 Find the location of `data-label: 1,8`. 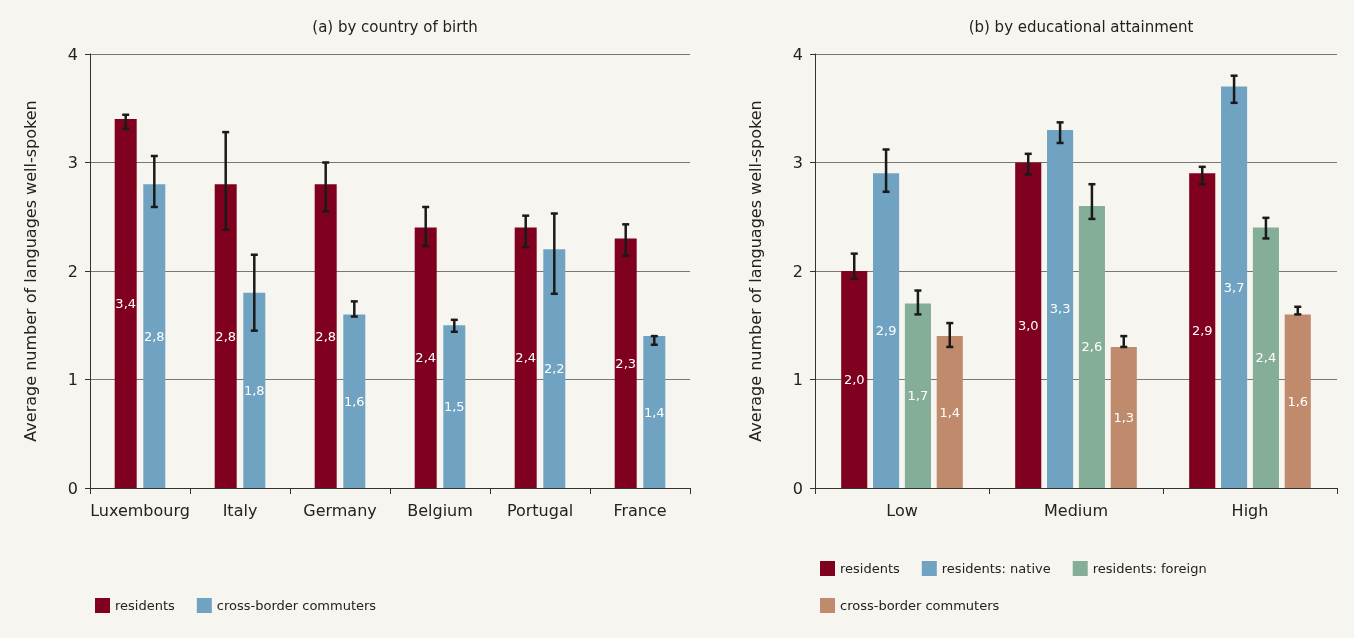

data-label: 1,8 is located at coordinates (254, 390).